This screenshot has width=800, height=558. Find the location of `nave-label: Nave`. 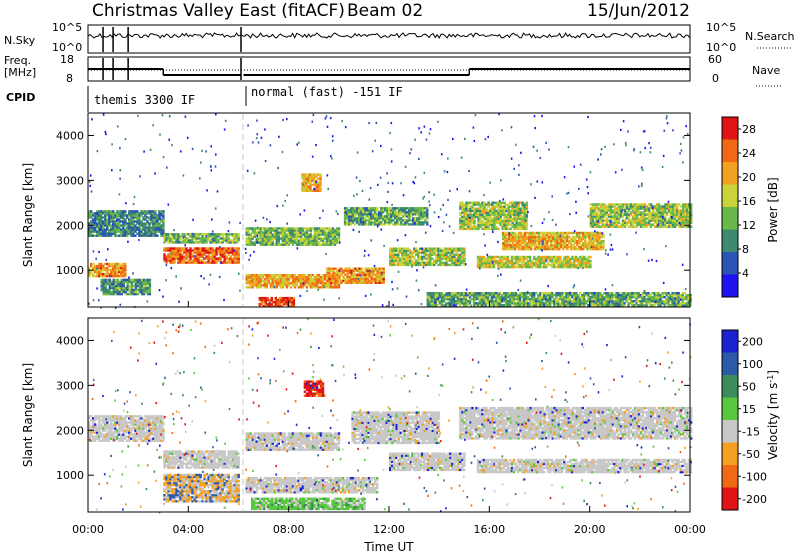

nave-label: Nave is located at coordinates (766, 70).